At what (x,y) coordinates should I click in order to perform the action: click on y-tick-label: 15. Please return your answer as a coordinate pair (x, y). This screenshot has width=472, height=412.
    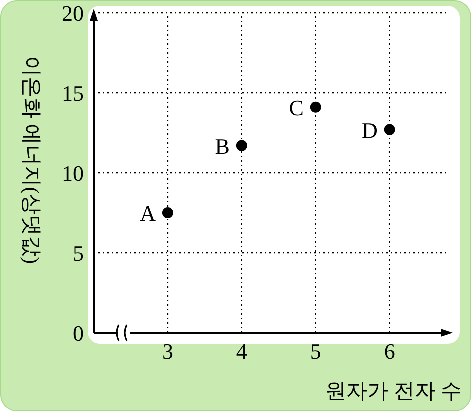
    Looking at the image, I should click on (73, 93).